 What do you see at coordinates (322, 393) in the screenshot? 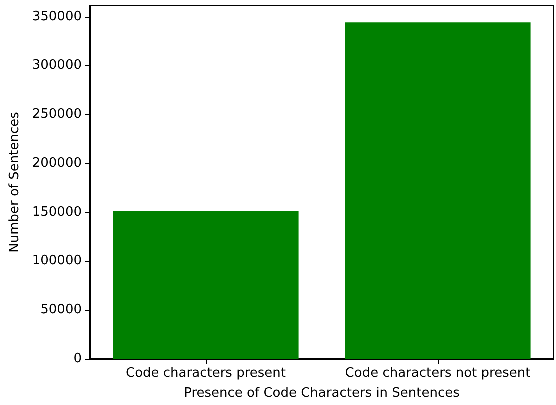
I see `x-axis-title: Presence of Code Characters in Sentences` at bounding box center [322, 393].